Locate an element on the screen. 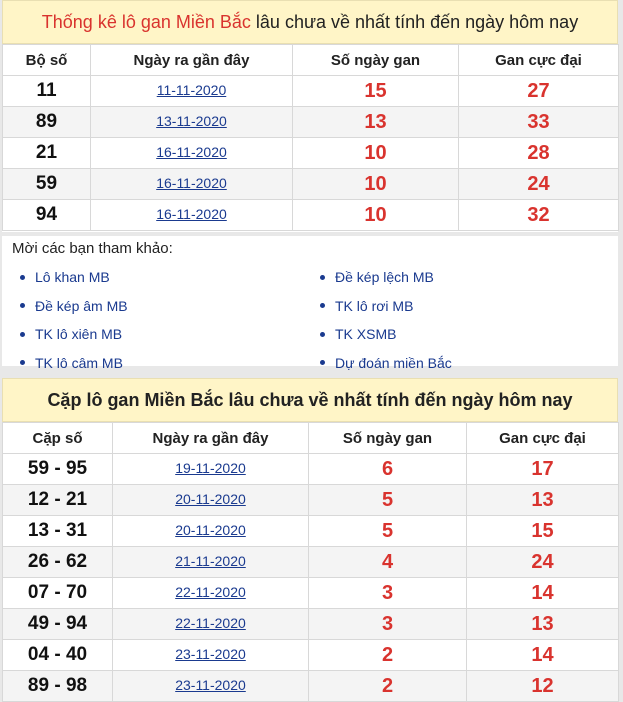 This screenshot has height=702, width=623. reference-link: TK lô rơi MB is located at coordinates (374, 305).